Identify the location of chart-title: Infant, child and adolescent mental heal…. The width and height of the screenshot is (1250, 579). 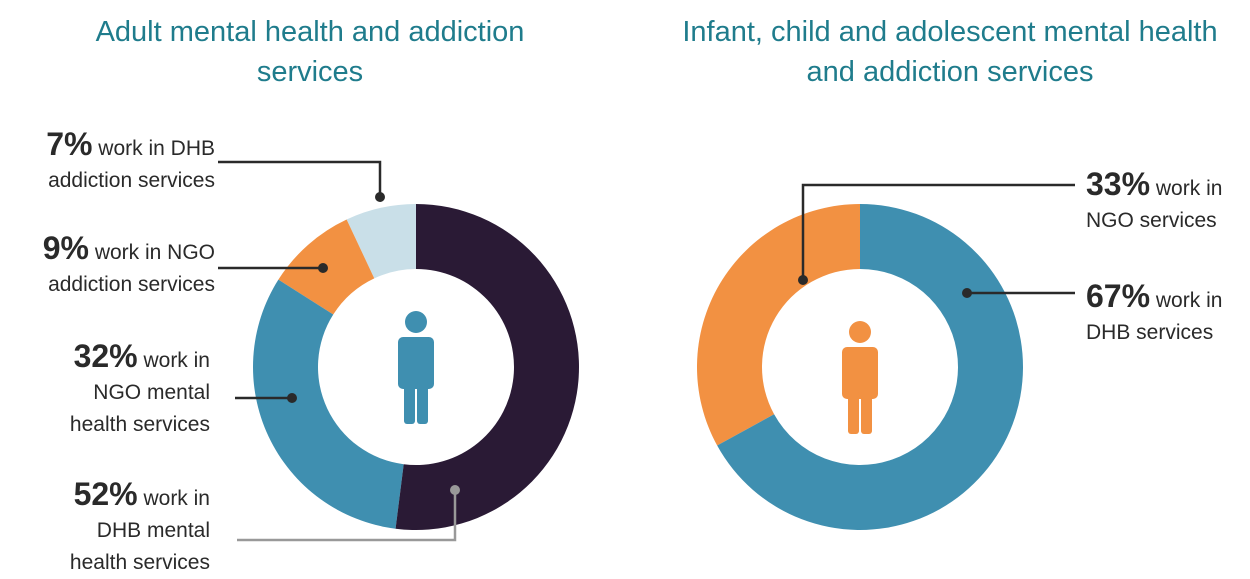
(950, 52).